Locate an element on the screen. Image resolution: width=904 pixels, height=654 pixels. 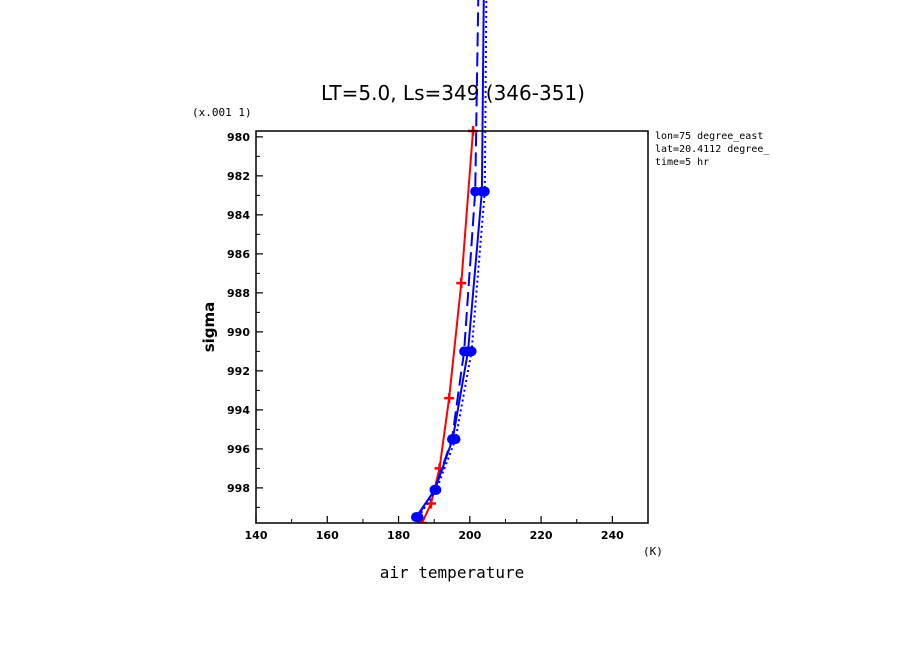
x-tick-label: 200 is located at coordinates (469, 535).